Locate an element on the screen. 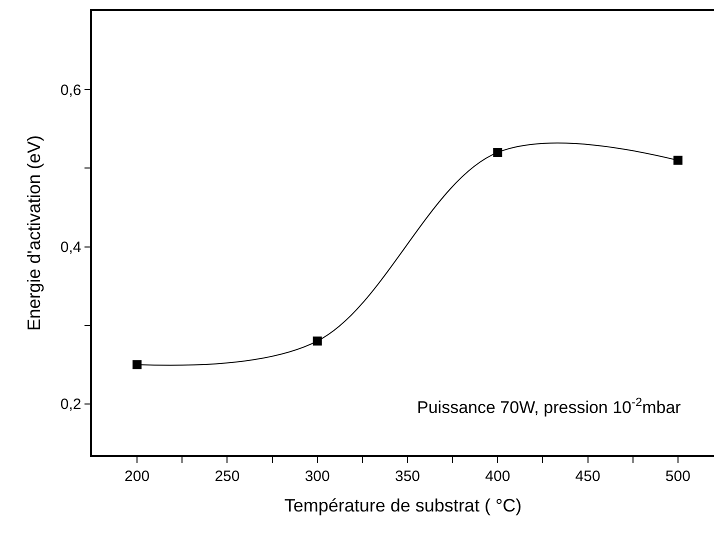  x-axis-title: Température de substrat ( °C) is located at coordinates (403, 505).